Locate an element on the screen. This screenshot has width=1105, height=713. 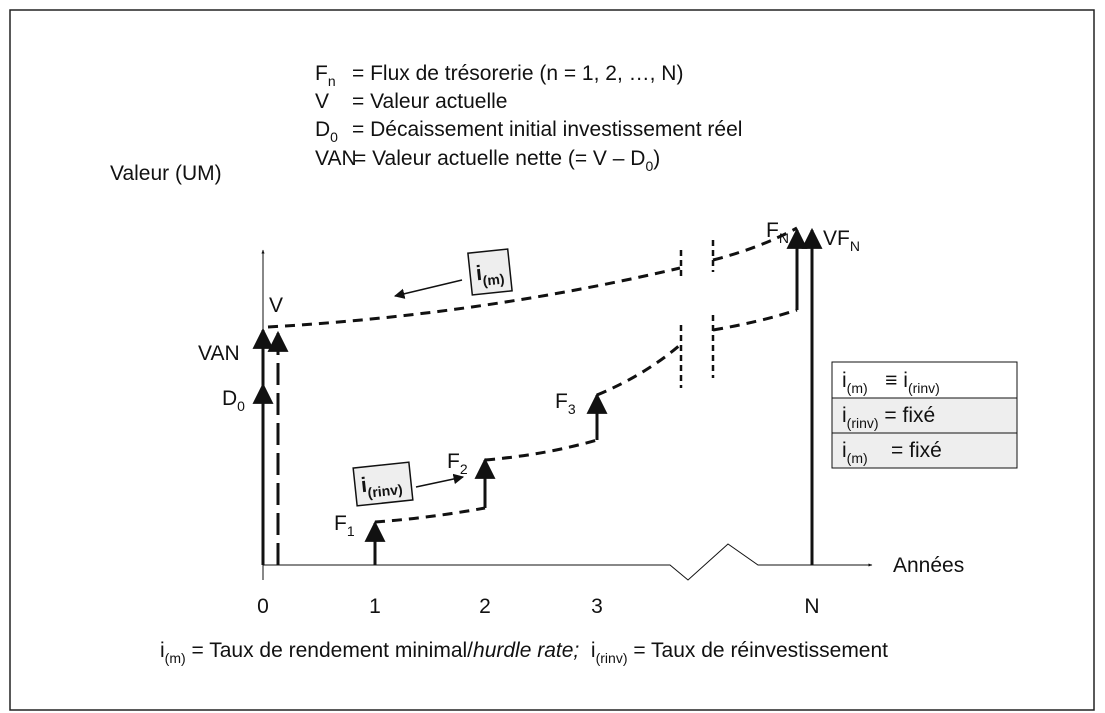
condition: i(m) = fixé is located at coordinates (892, 452).